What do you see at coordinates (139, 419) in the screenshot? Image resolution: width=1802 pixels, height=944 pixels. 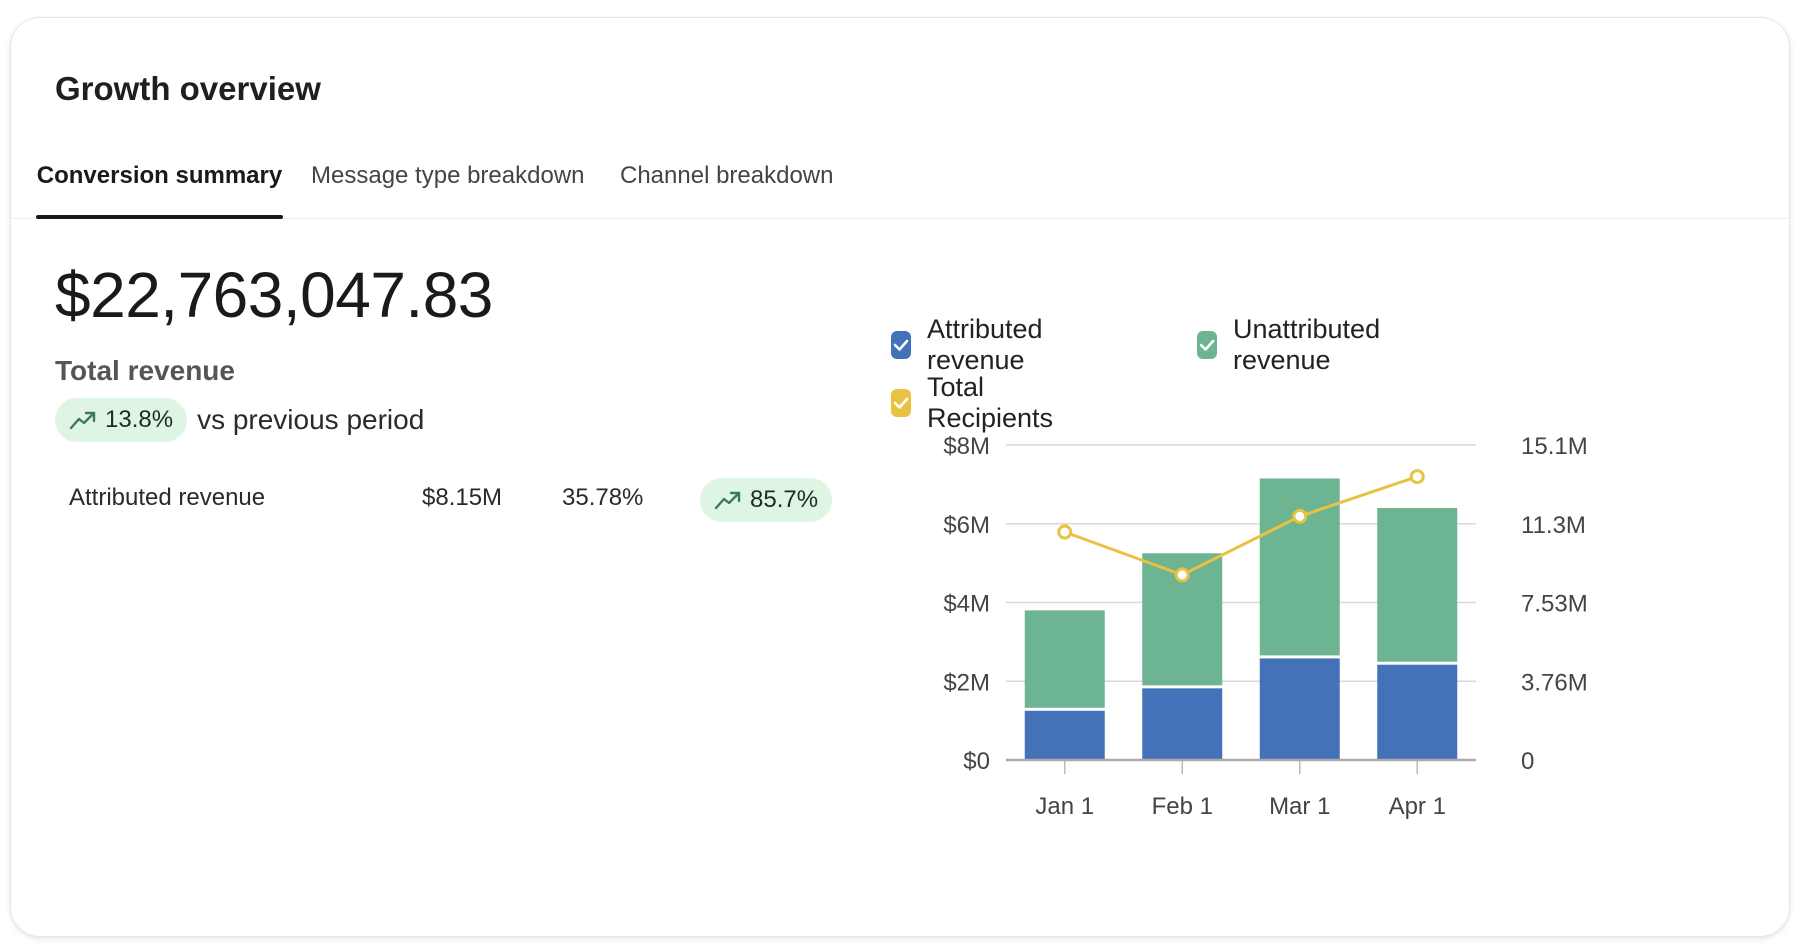 I see `change-percent: 13.8%` at bounding box center [139, 419].